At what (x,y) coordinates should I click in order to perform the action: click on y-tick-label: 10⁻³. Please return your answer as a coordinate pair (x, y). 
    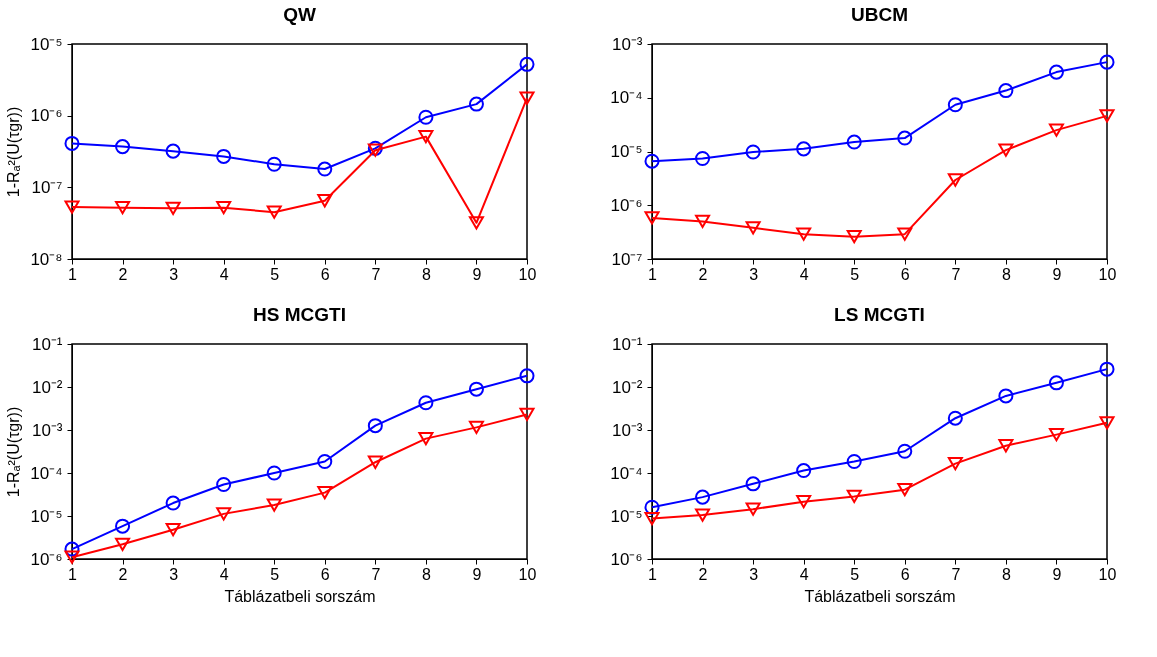
    Looking at the image, I should click on (47, 430).